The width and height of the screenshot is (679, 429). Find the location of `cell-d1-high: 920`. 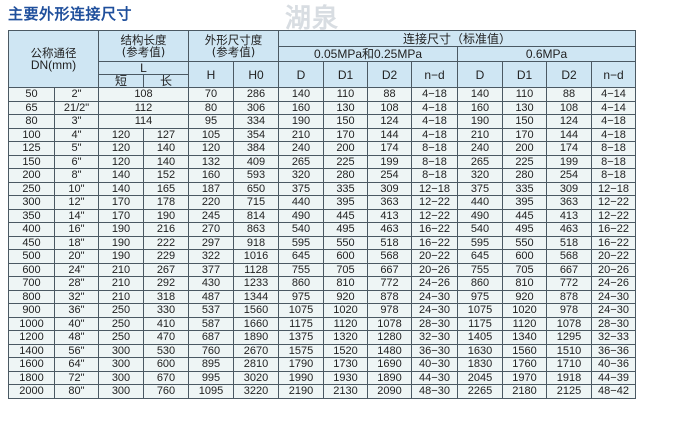

cell-d1-high: 920 is located at coordinates (524, 296).